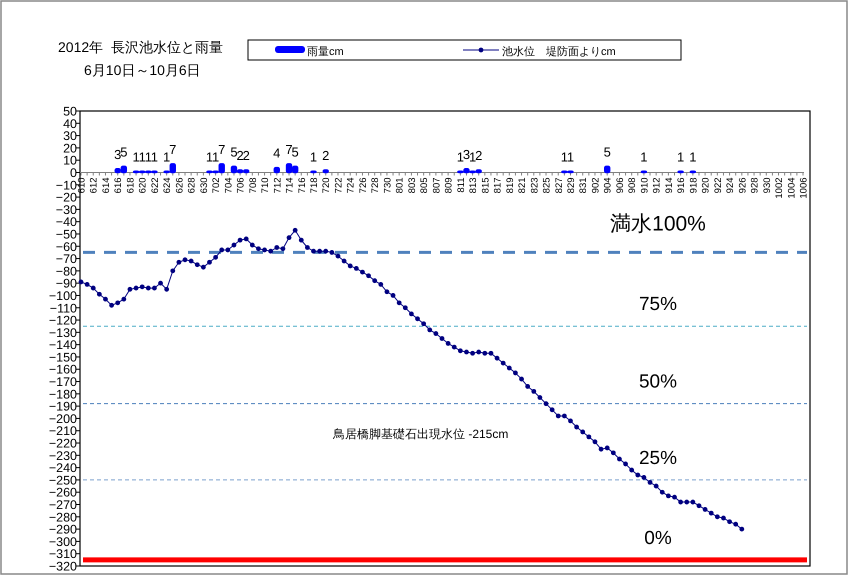  Describe the element at coordinates (241, 185) in the screenshot. I see `x-tick-label: 706` at that location.